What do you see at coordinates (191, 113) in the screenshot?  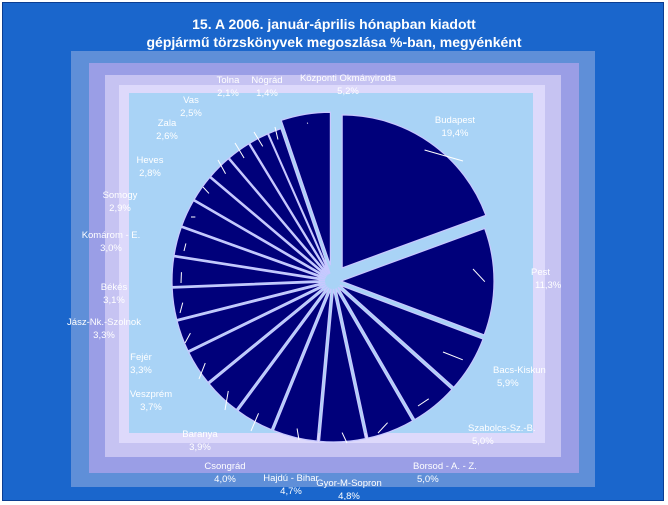 I see `slice-label-percent: 2,5%` at bounding box center [191, 113].